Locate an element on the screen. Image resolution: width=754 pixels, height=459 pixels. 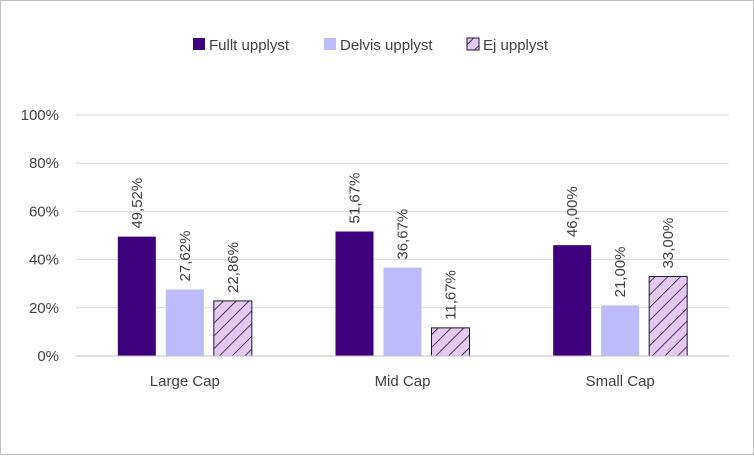
data-label: 21,00% is located at coordinates (620, 272).